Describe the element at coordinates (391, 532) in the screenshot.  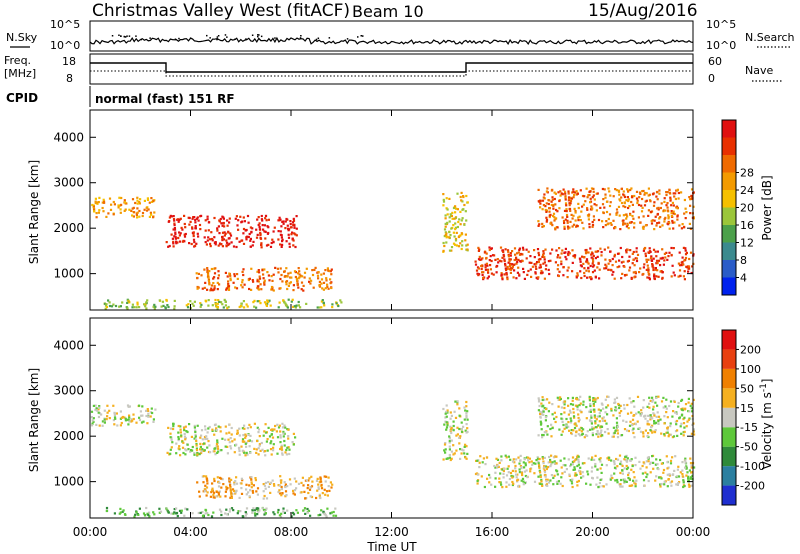
I see `x-tick-label: 12:00` at that location.